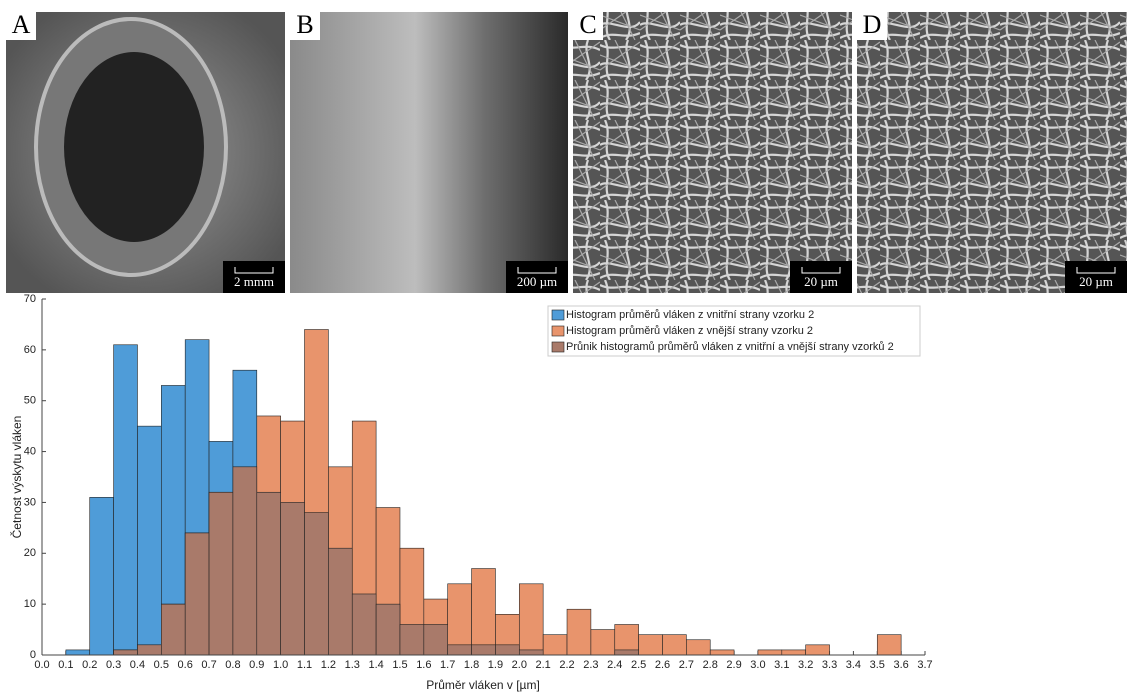  What do you see at coordinates (900, 665) in the screenshot?
I see `x-tick-label: 3.6` at bounding box center [900, 665].